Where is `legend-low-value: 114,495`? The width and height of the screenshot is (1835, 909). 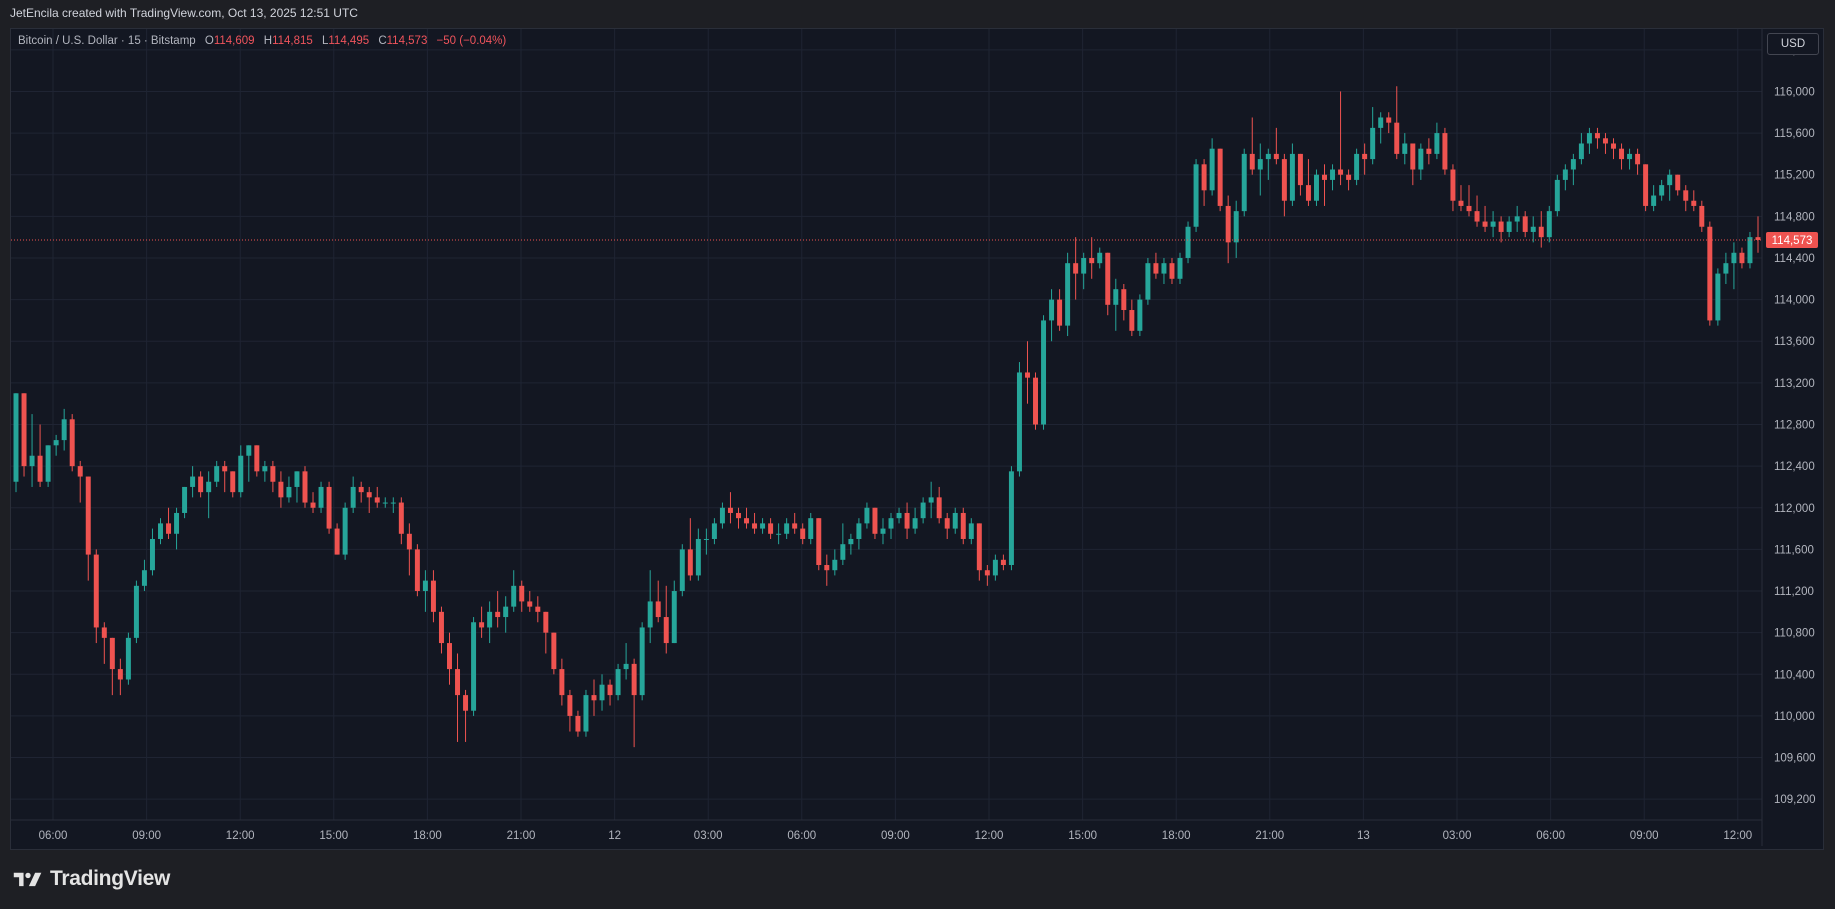 legend-low-value: 114,495 is located at coordinates (349, 41).